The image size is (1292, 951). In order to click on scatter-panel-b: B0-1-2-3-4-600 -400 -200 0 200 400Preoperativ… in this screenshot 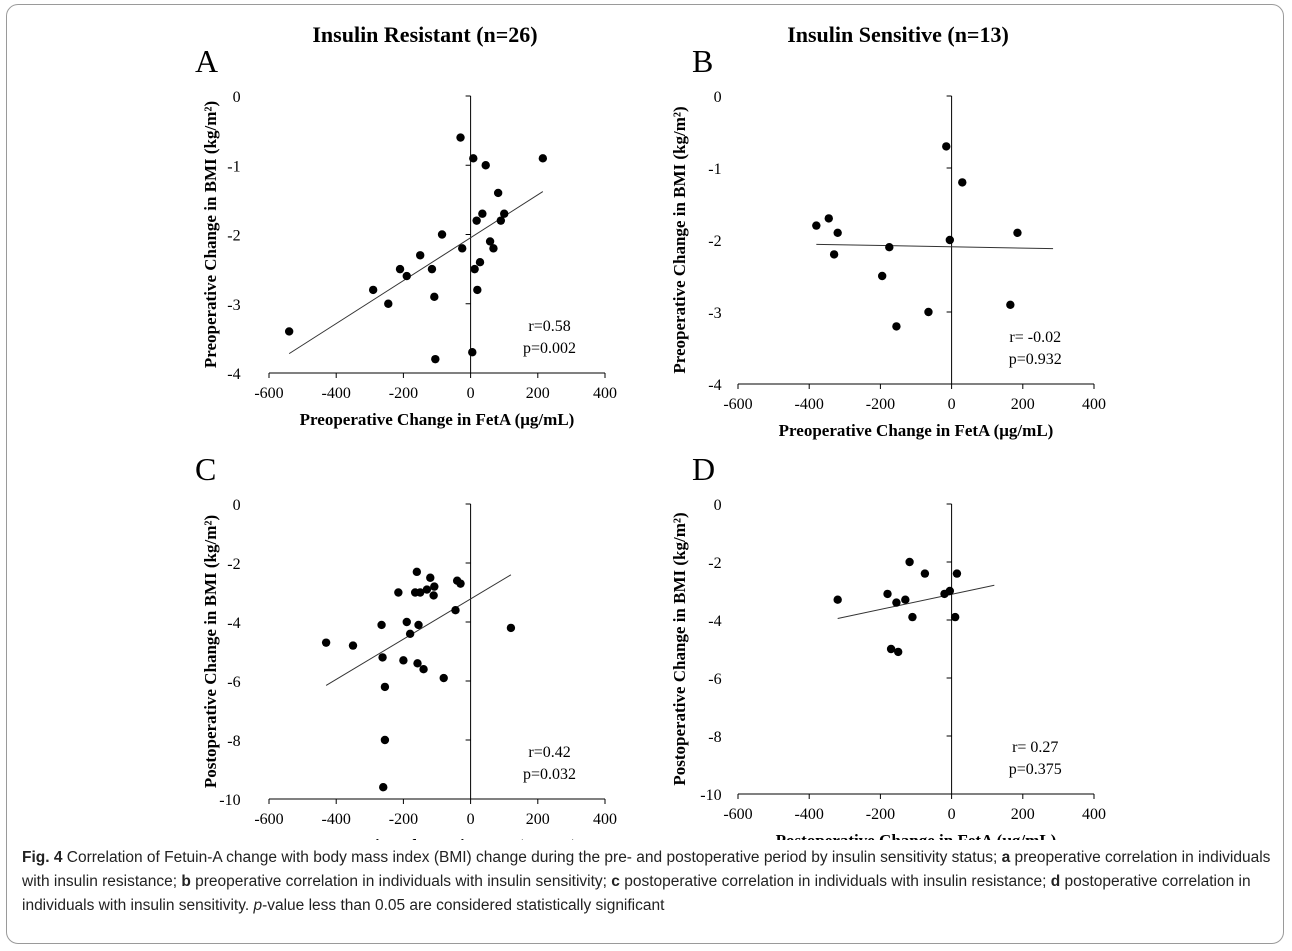, I will do `click(888, 241)`.